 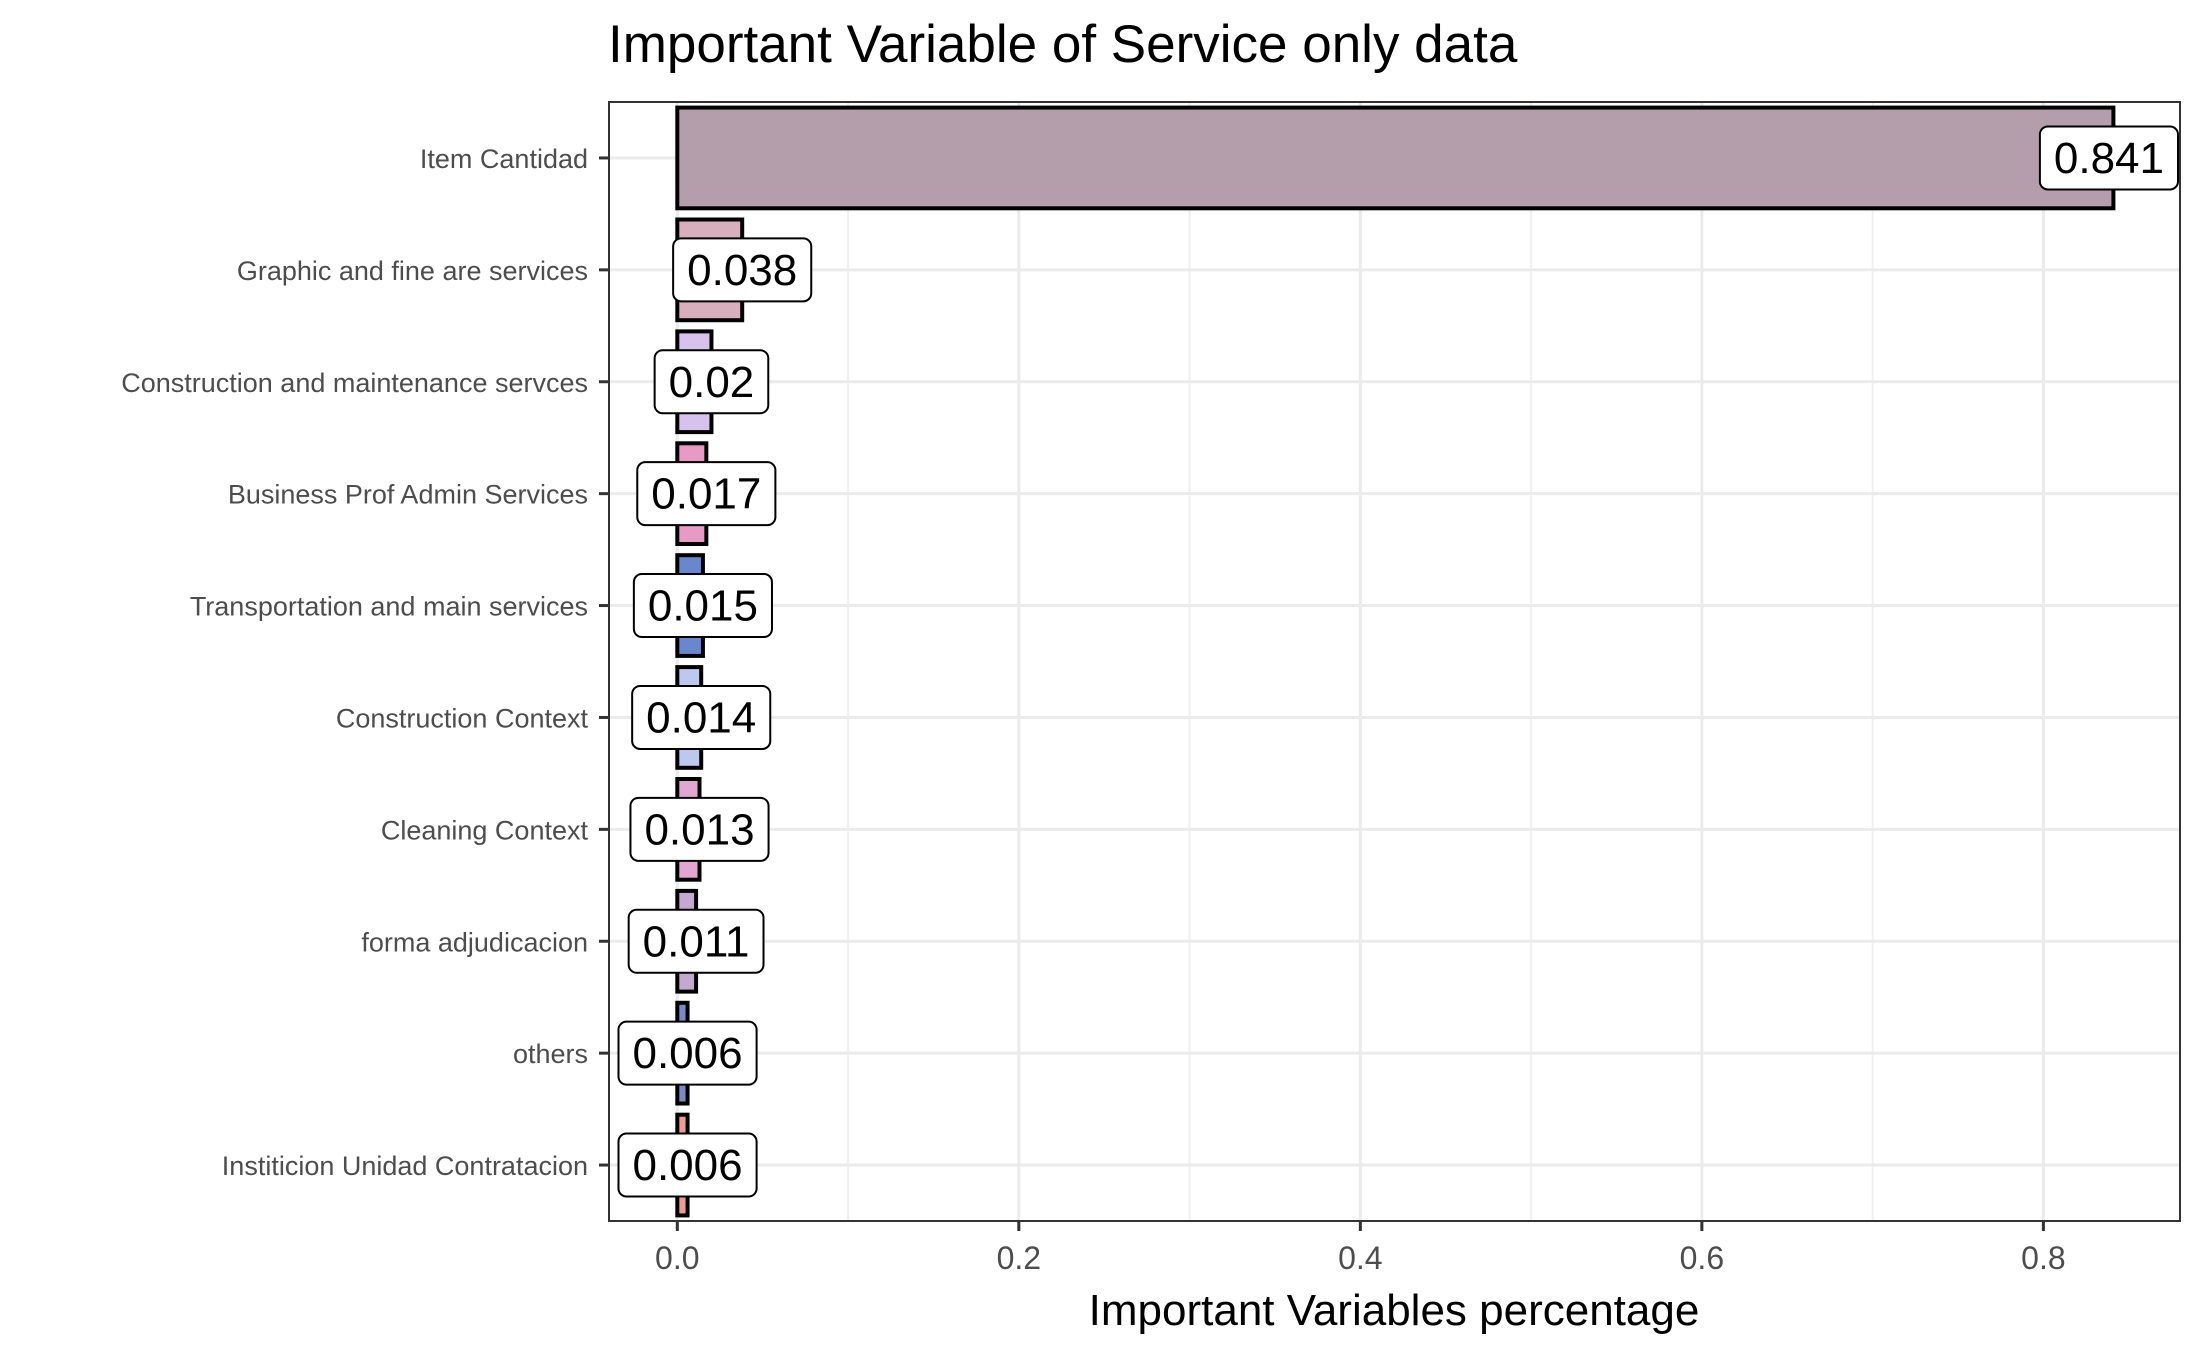 What do you see at coordinates (474, 942) in the screenshot?
I see `y-tick-label: forma adjudicacion` at bounding box center [474, 942].